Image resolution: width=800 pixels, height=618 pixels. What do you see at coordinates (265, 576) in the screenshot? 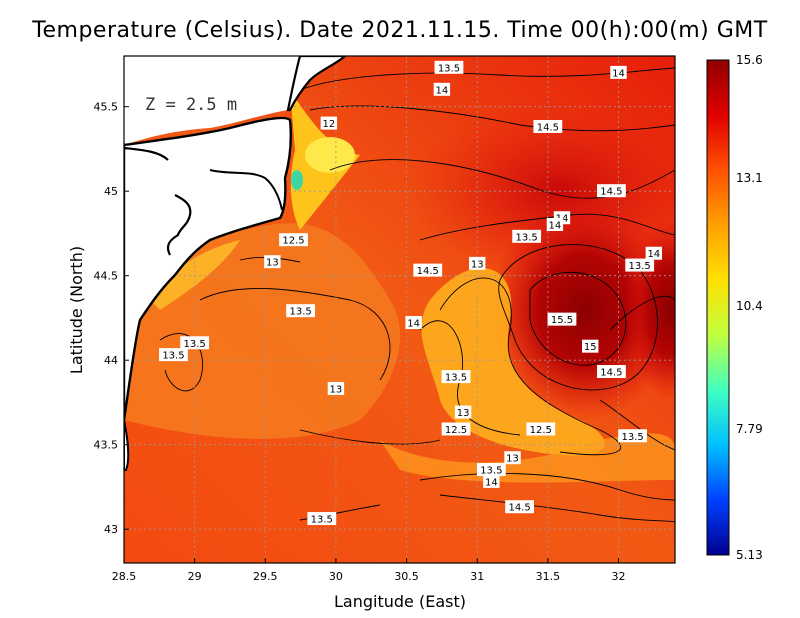
I see `x-tick-label: 29.5` at bounding box center [265, 576].